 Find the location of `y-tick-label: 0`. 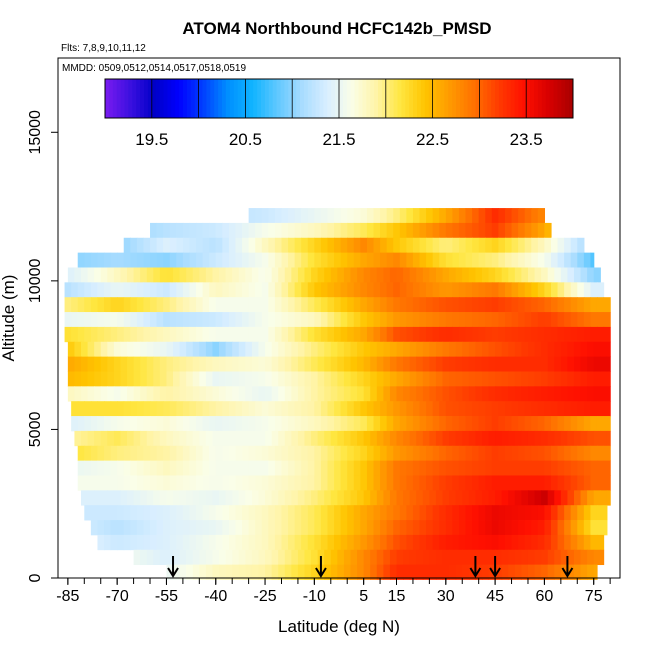

y-tick-label: 0 is located at coordinates (35, 577).